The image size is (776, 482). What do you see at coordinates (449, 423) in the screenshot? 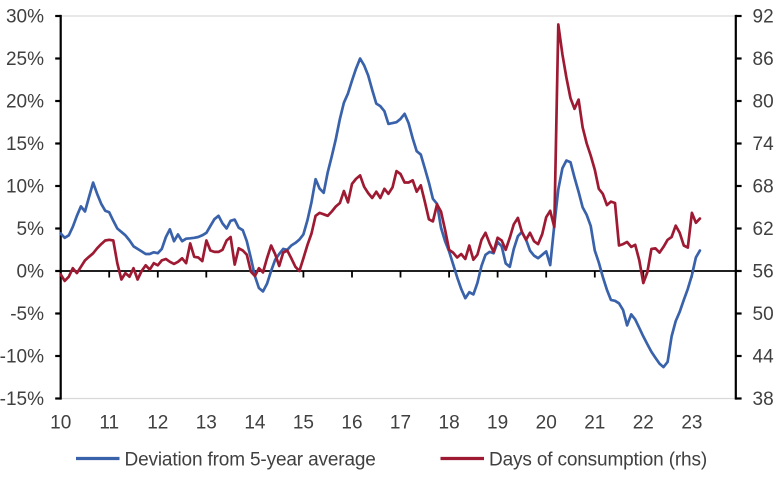
I see `svg-text: 18` at bounding box center [449, 423].